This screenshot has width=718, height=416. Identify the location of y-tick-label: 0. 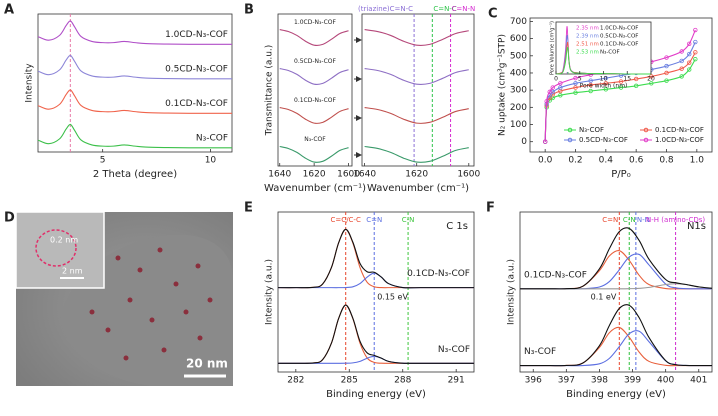
(524, 142).